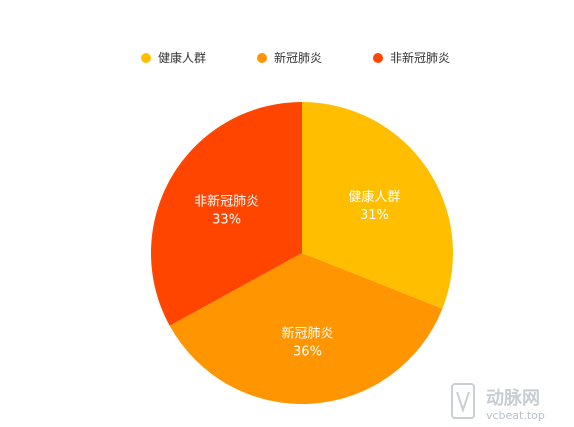  I want to click on slice-category-label: 健康人群, so click(374, 197).